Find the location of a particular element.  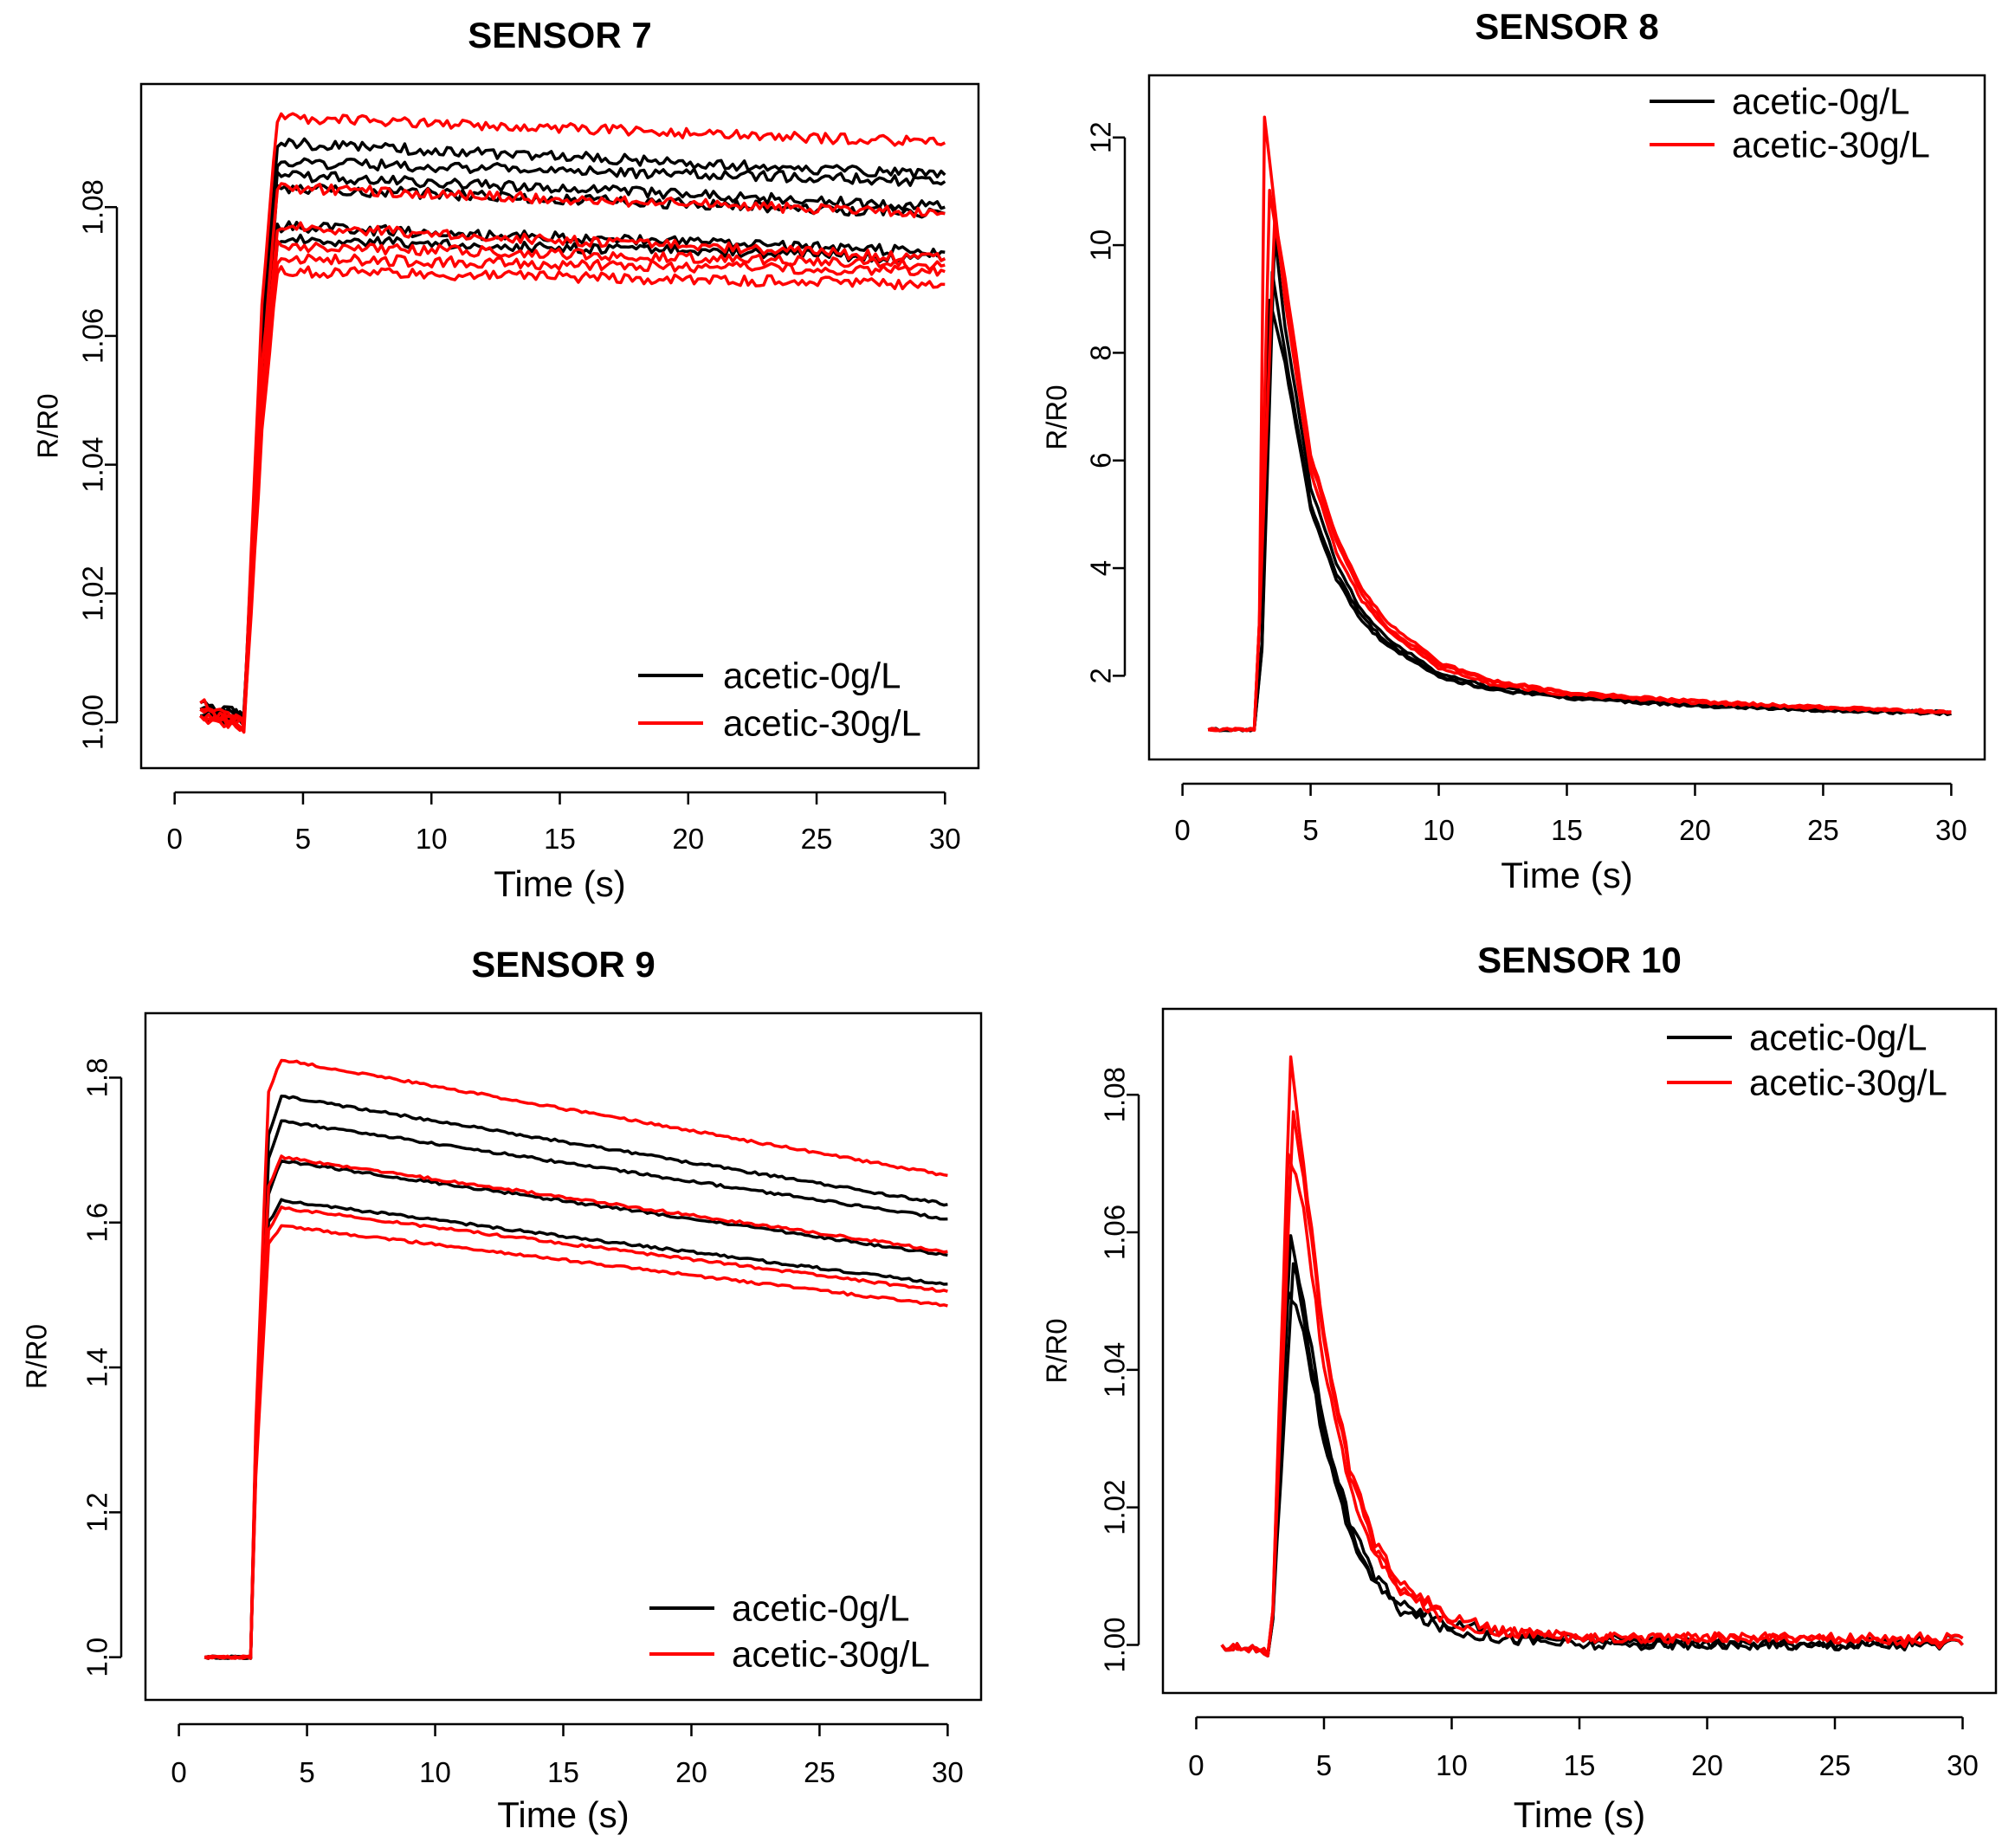

y-tick-label: 6 is located at coordinates (1101, 460).